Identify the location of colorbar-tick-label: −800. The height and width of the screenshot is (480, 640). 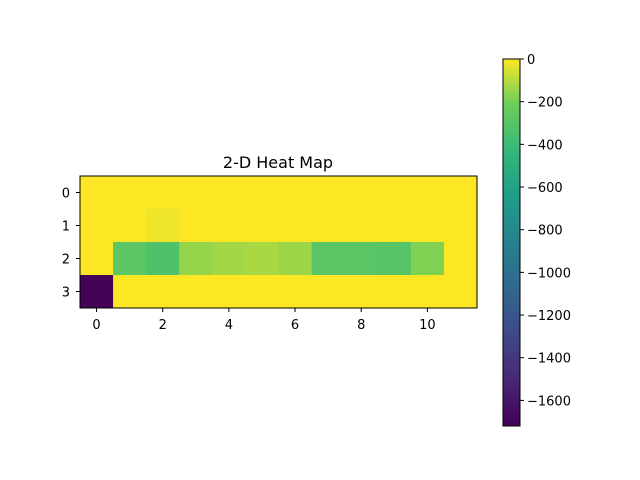
(545, 231).